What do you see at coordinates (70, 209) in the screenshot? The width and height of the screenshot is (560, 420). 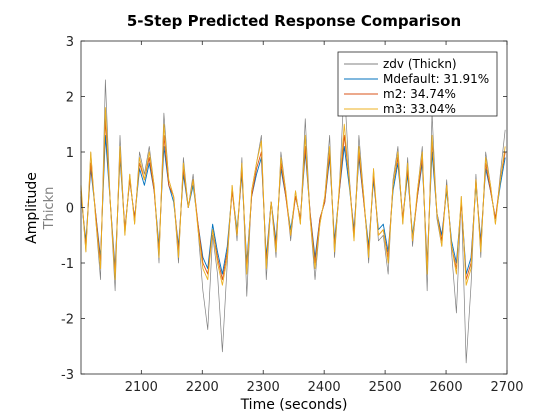 I see `y-tick-label: 0` at bounding box center [70, 209].